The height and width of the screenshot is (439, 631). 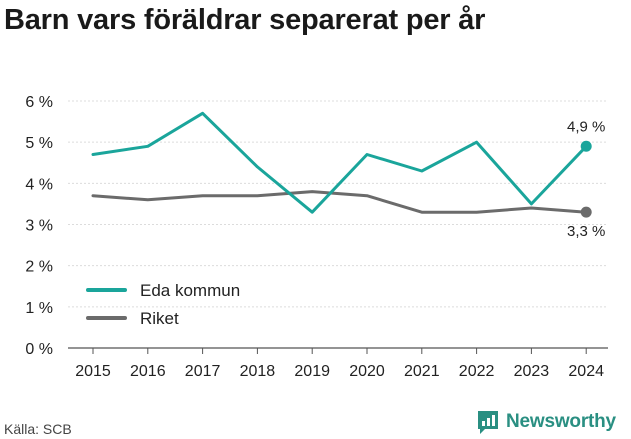 I want to click on x-tick-label: 2015, so click(x=93, y=371).